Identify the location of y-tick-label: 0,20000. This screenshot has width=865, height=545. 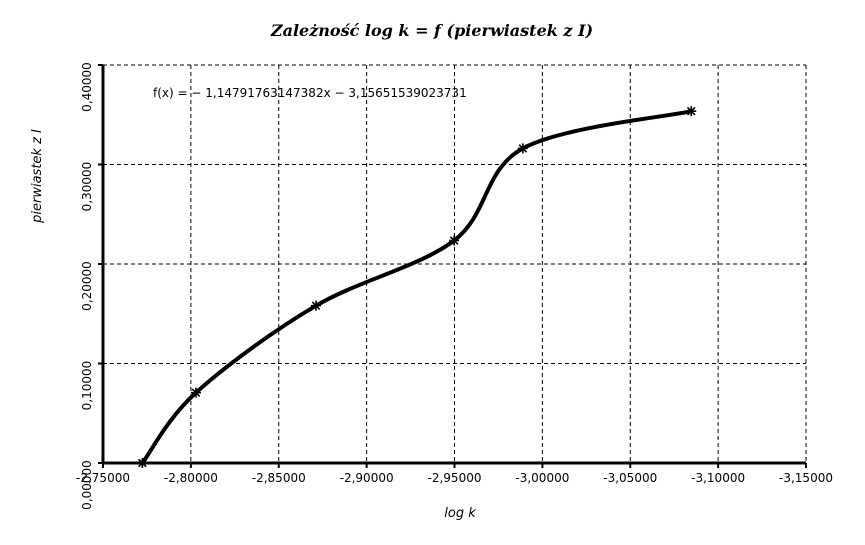
(87, 286).